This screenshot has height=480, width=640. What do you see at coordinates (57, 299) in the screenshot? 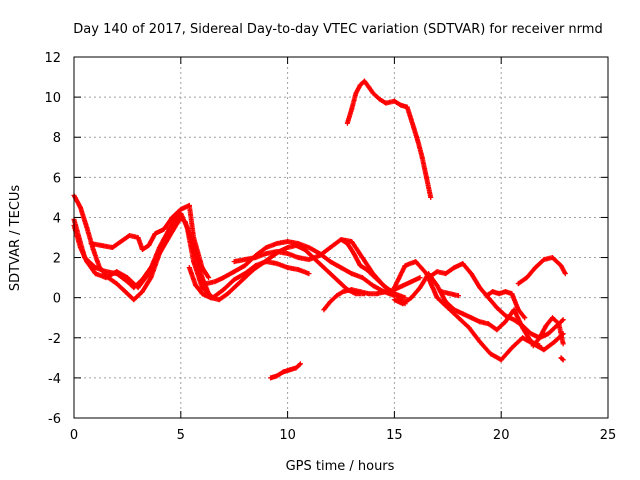
I see `y-tick-label: 0` at bounding box center [57, 299].